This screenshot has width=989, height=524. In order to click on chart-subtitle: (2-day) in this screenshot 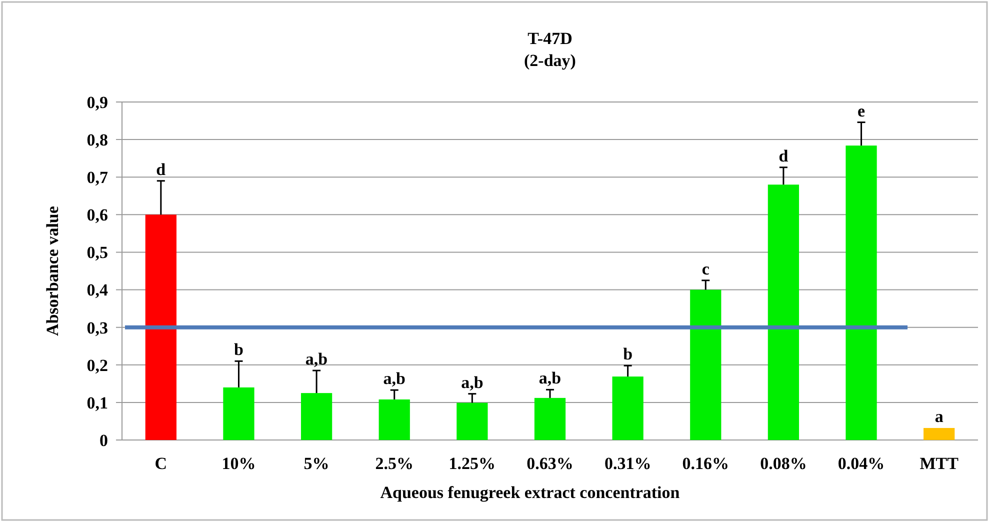, I will do `click(550, 60)`.